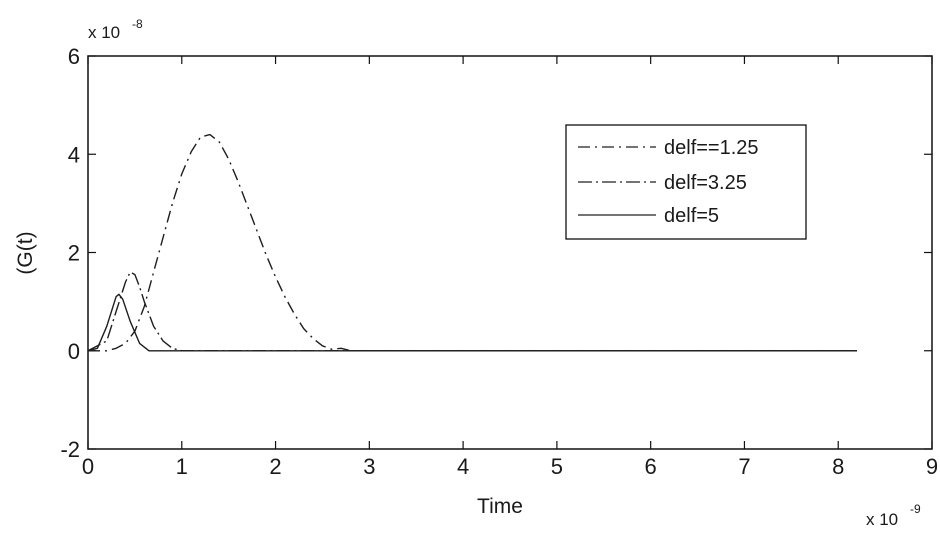 The width and height of the screenshot is (940, 533). What do you see at coordinates (104, 32) in the screenshot?
I see `y-multiplier-base: x 10` at bounding box center [104, 32].